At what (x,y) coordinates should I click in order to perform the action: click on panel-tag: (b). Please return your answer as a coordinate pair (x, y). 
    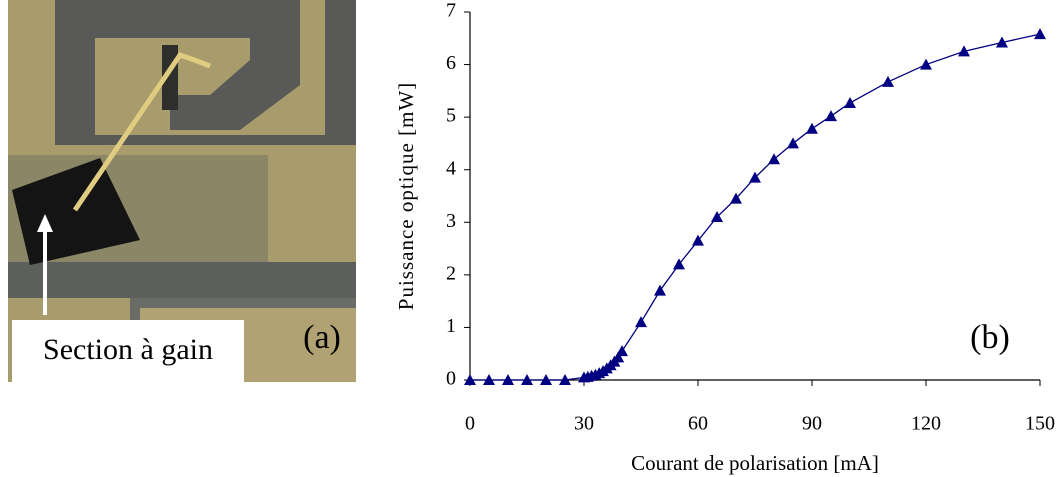
    Looking at the image, I should click on (990, 337).